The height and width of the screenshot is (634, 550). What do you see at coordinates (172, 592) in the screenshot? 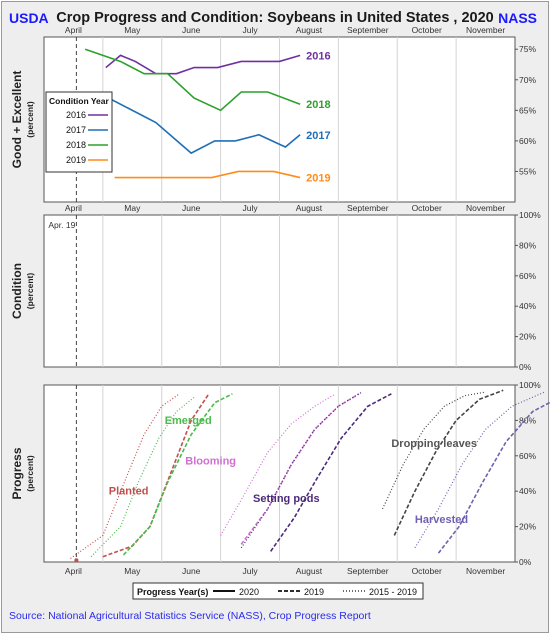
I see `progress-legend-title: Progress Year(s)` at bounding box center [172, 592].